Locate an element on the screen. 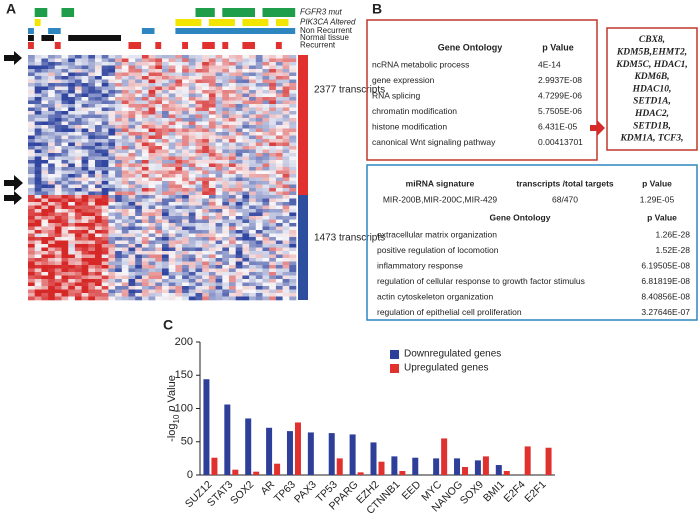 The image size is (700, 530). cell: 0.00413701 is located at coordinates (560, 142).